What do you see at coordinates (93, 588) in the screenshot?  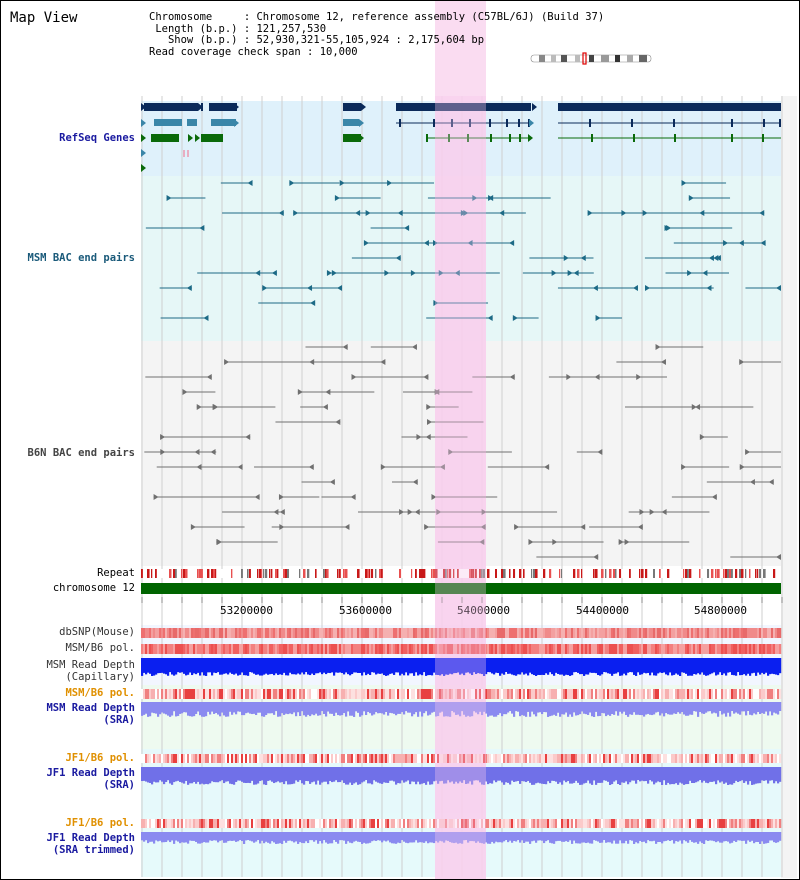 I see `track-label-chromosome: chromosome 12` at bounding box center [93, 588].